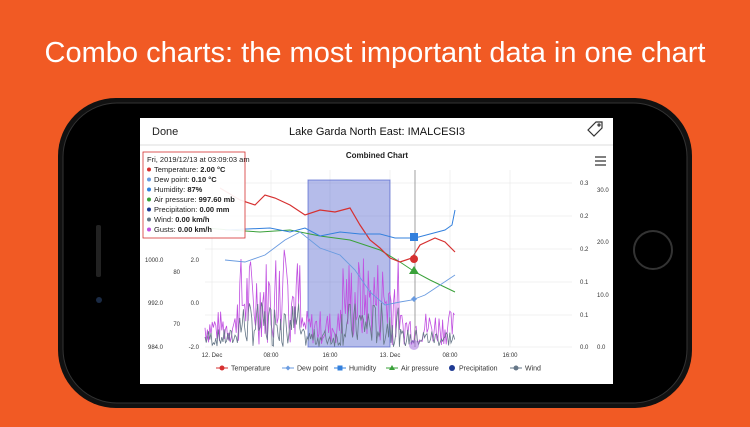 The height and width of the screenshot is (427, 750). Describe the element at coordinates (176, 273) in the screenshot. I see `humidity-tick: 80` at that location.